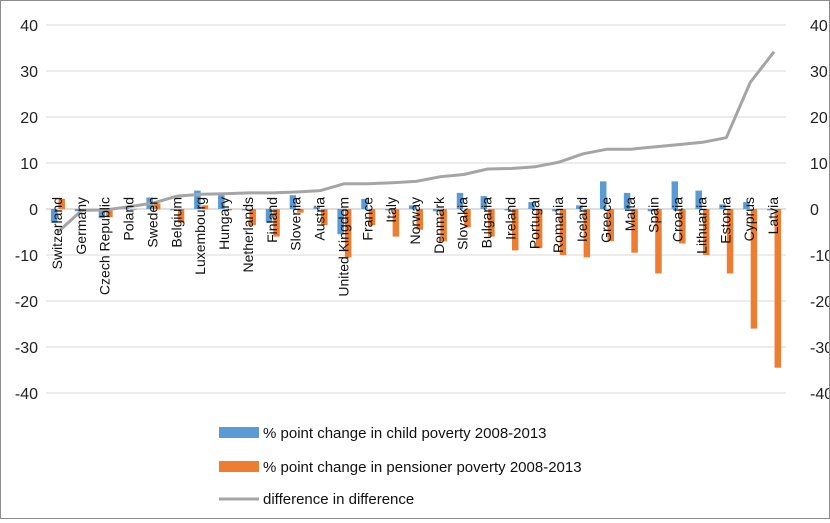  Describe the element at coordinates (439, 225) in the screenshot. I see `category-label: Denmark` at that location.